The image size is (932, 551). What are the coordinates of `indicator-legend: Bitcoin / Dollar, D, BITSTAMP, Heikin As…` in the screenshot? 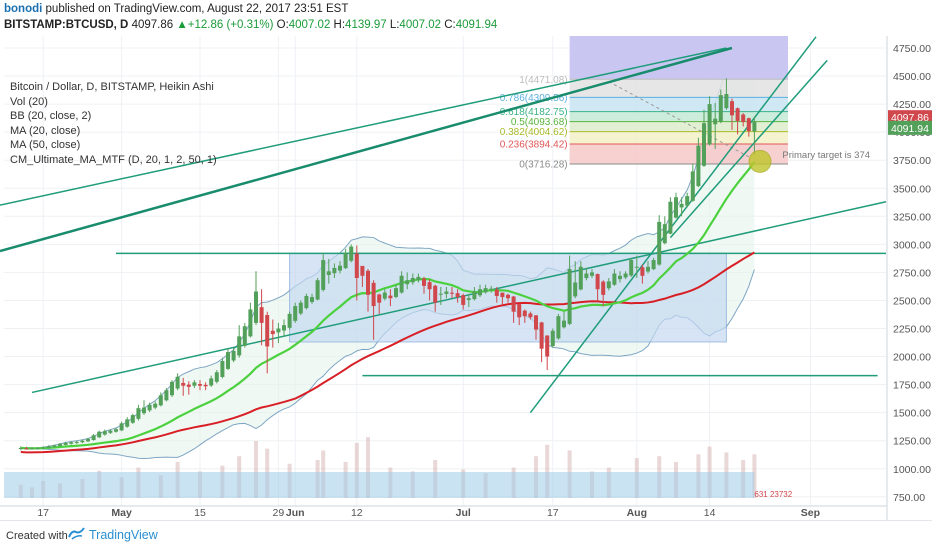 It's located at (113, 124).